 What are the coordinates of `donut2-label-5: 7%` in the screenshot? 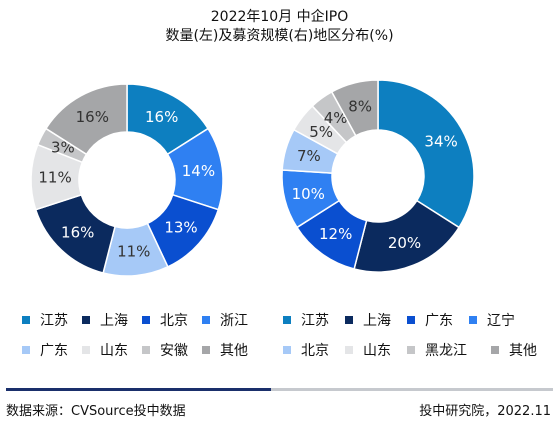 It's located at (309, 156).